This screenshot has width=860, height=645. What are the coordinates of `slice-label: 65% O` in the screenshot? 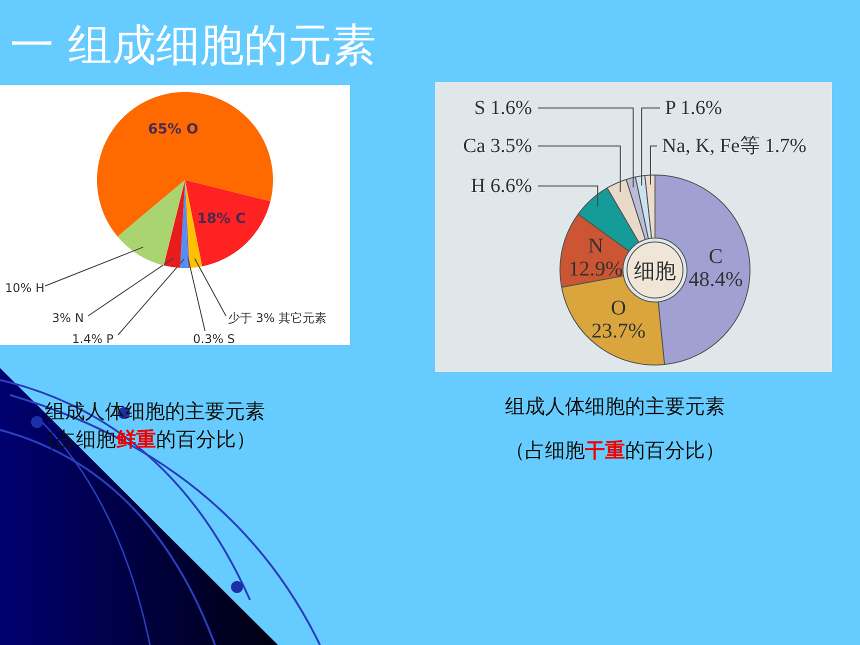 It's located at (173, 130).